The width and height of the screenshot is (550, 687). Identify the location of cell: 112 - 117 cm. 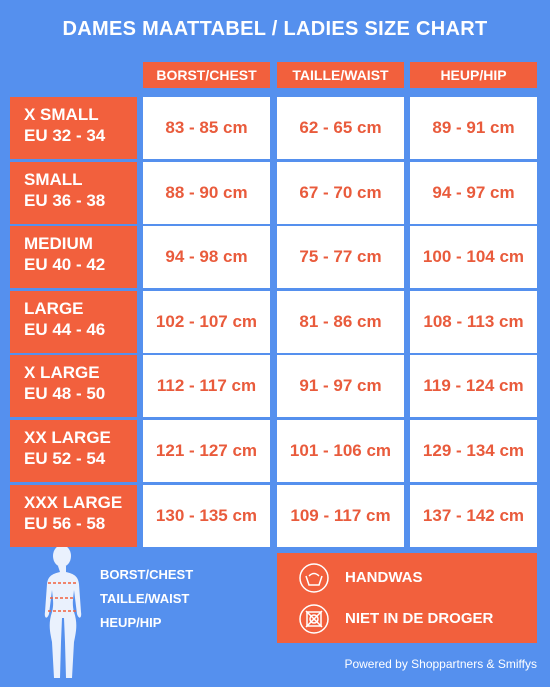
(206, 386).